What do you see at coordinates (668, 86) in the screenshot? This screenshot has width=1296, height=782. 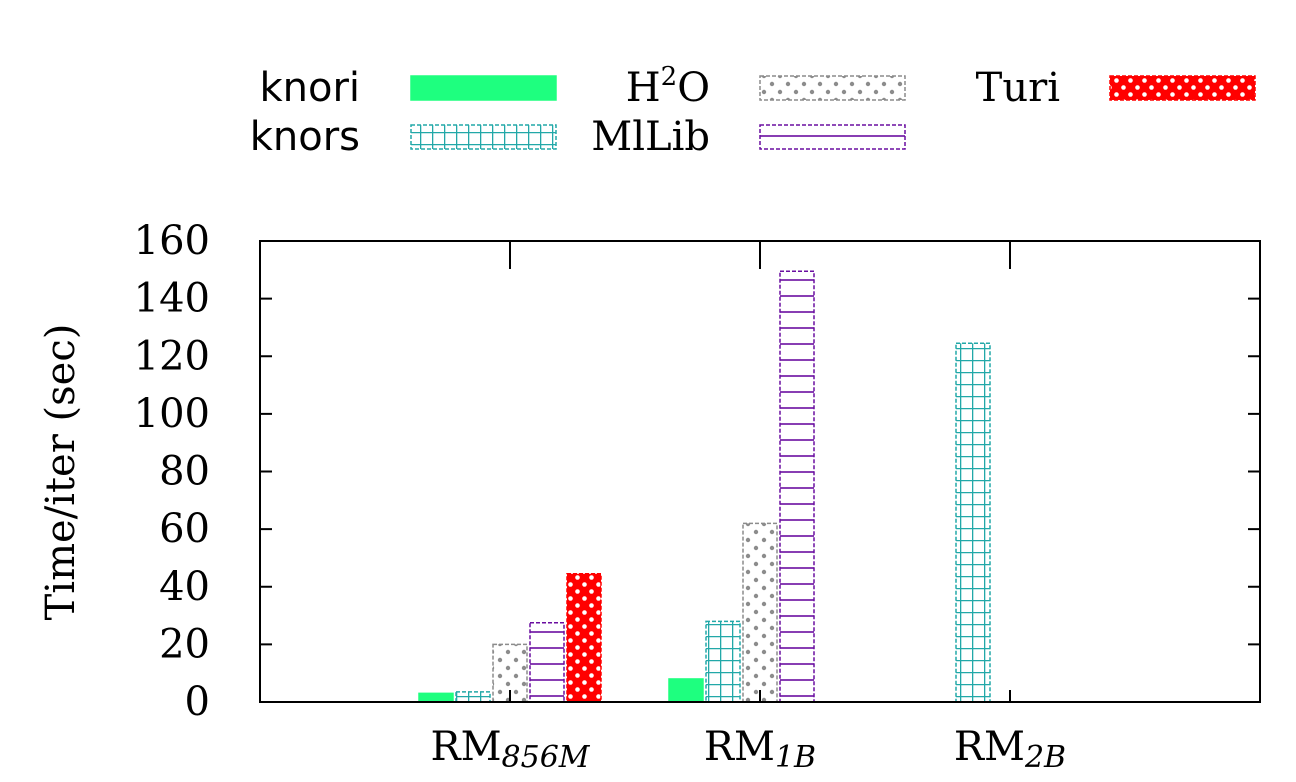 I see `legend-label-h2o: H2O` at bounding box center [668, 86].